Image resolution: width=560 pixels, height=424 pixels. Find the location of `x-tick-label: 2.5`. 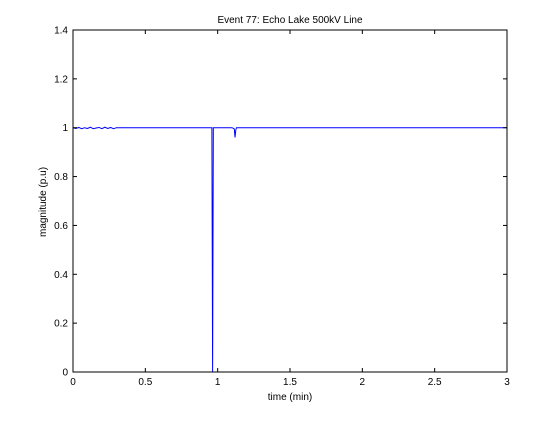

x-tick-label: 2.5 is located at coordinates (435, 382).